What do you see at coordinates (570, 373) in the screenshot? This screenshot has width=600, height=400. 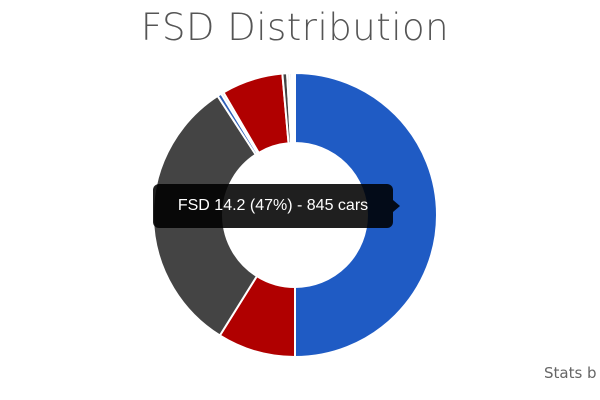 I see `stats-footer-text: Stats b` at bounding box center [570, 373].